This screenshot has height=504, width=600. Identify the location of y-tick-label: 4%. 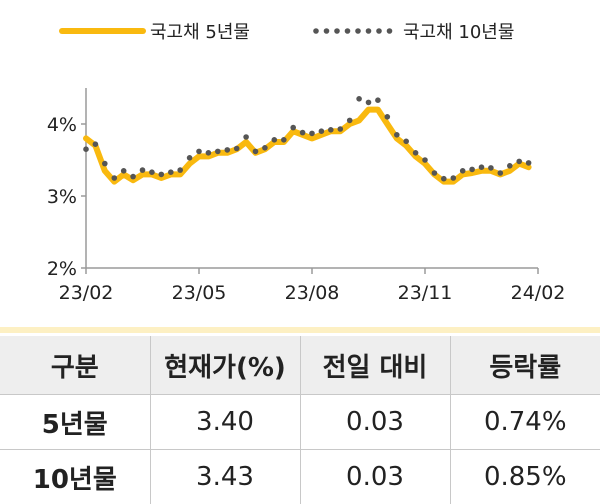
(62, 125).